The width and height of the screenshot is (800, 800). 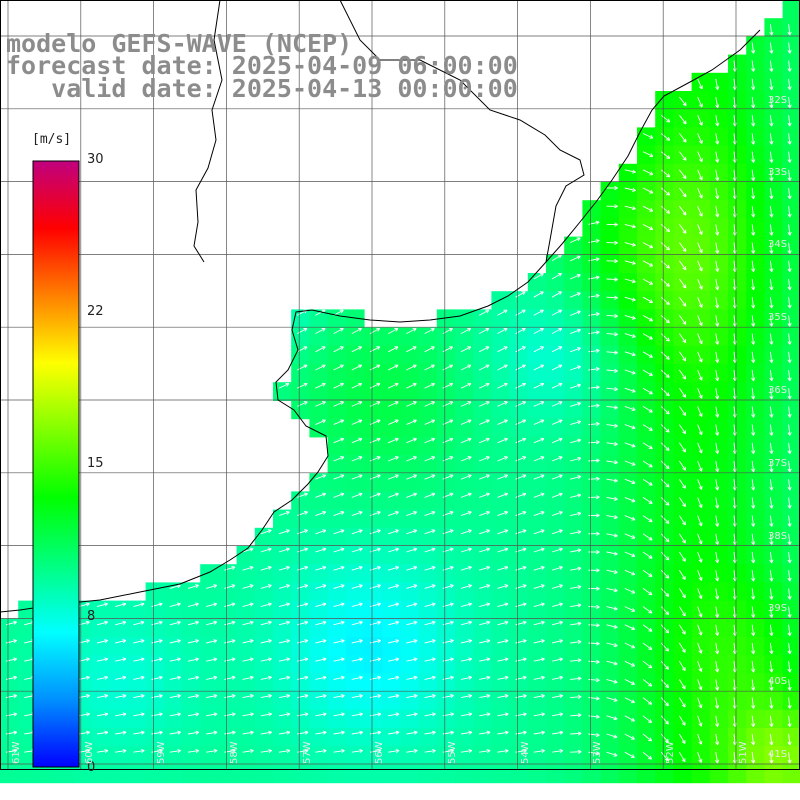 I want to click on lat-label: 33S, so click(x=778, y=172).